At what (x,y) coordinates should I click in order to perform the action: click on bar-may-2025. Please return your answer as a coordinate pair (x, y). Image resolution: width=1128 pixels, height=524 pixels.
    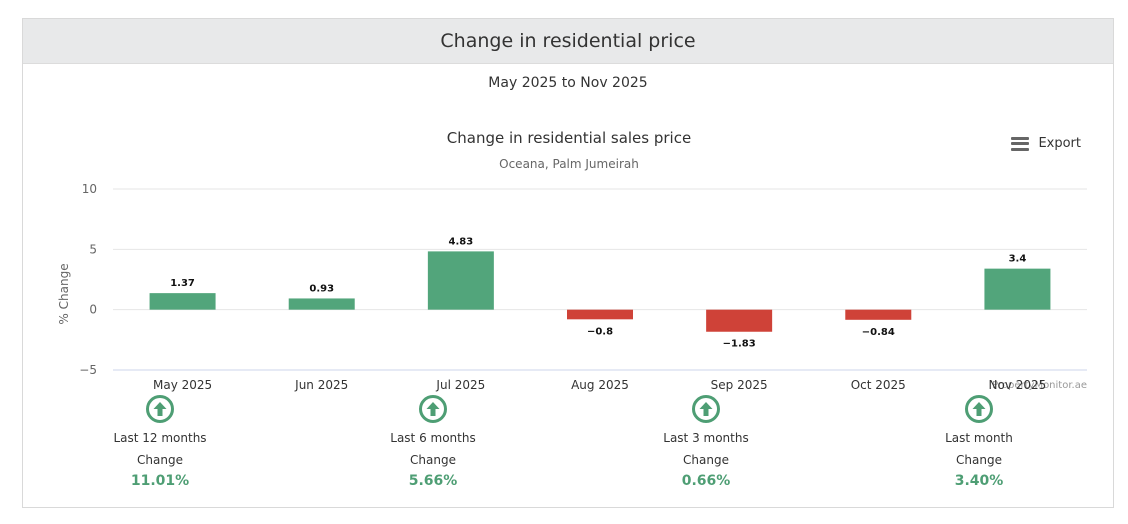
    Looking at the image, I should click on (182, 301).